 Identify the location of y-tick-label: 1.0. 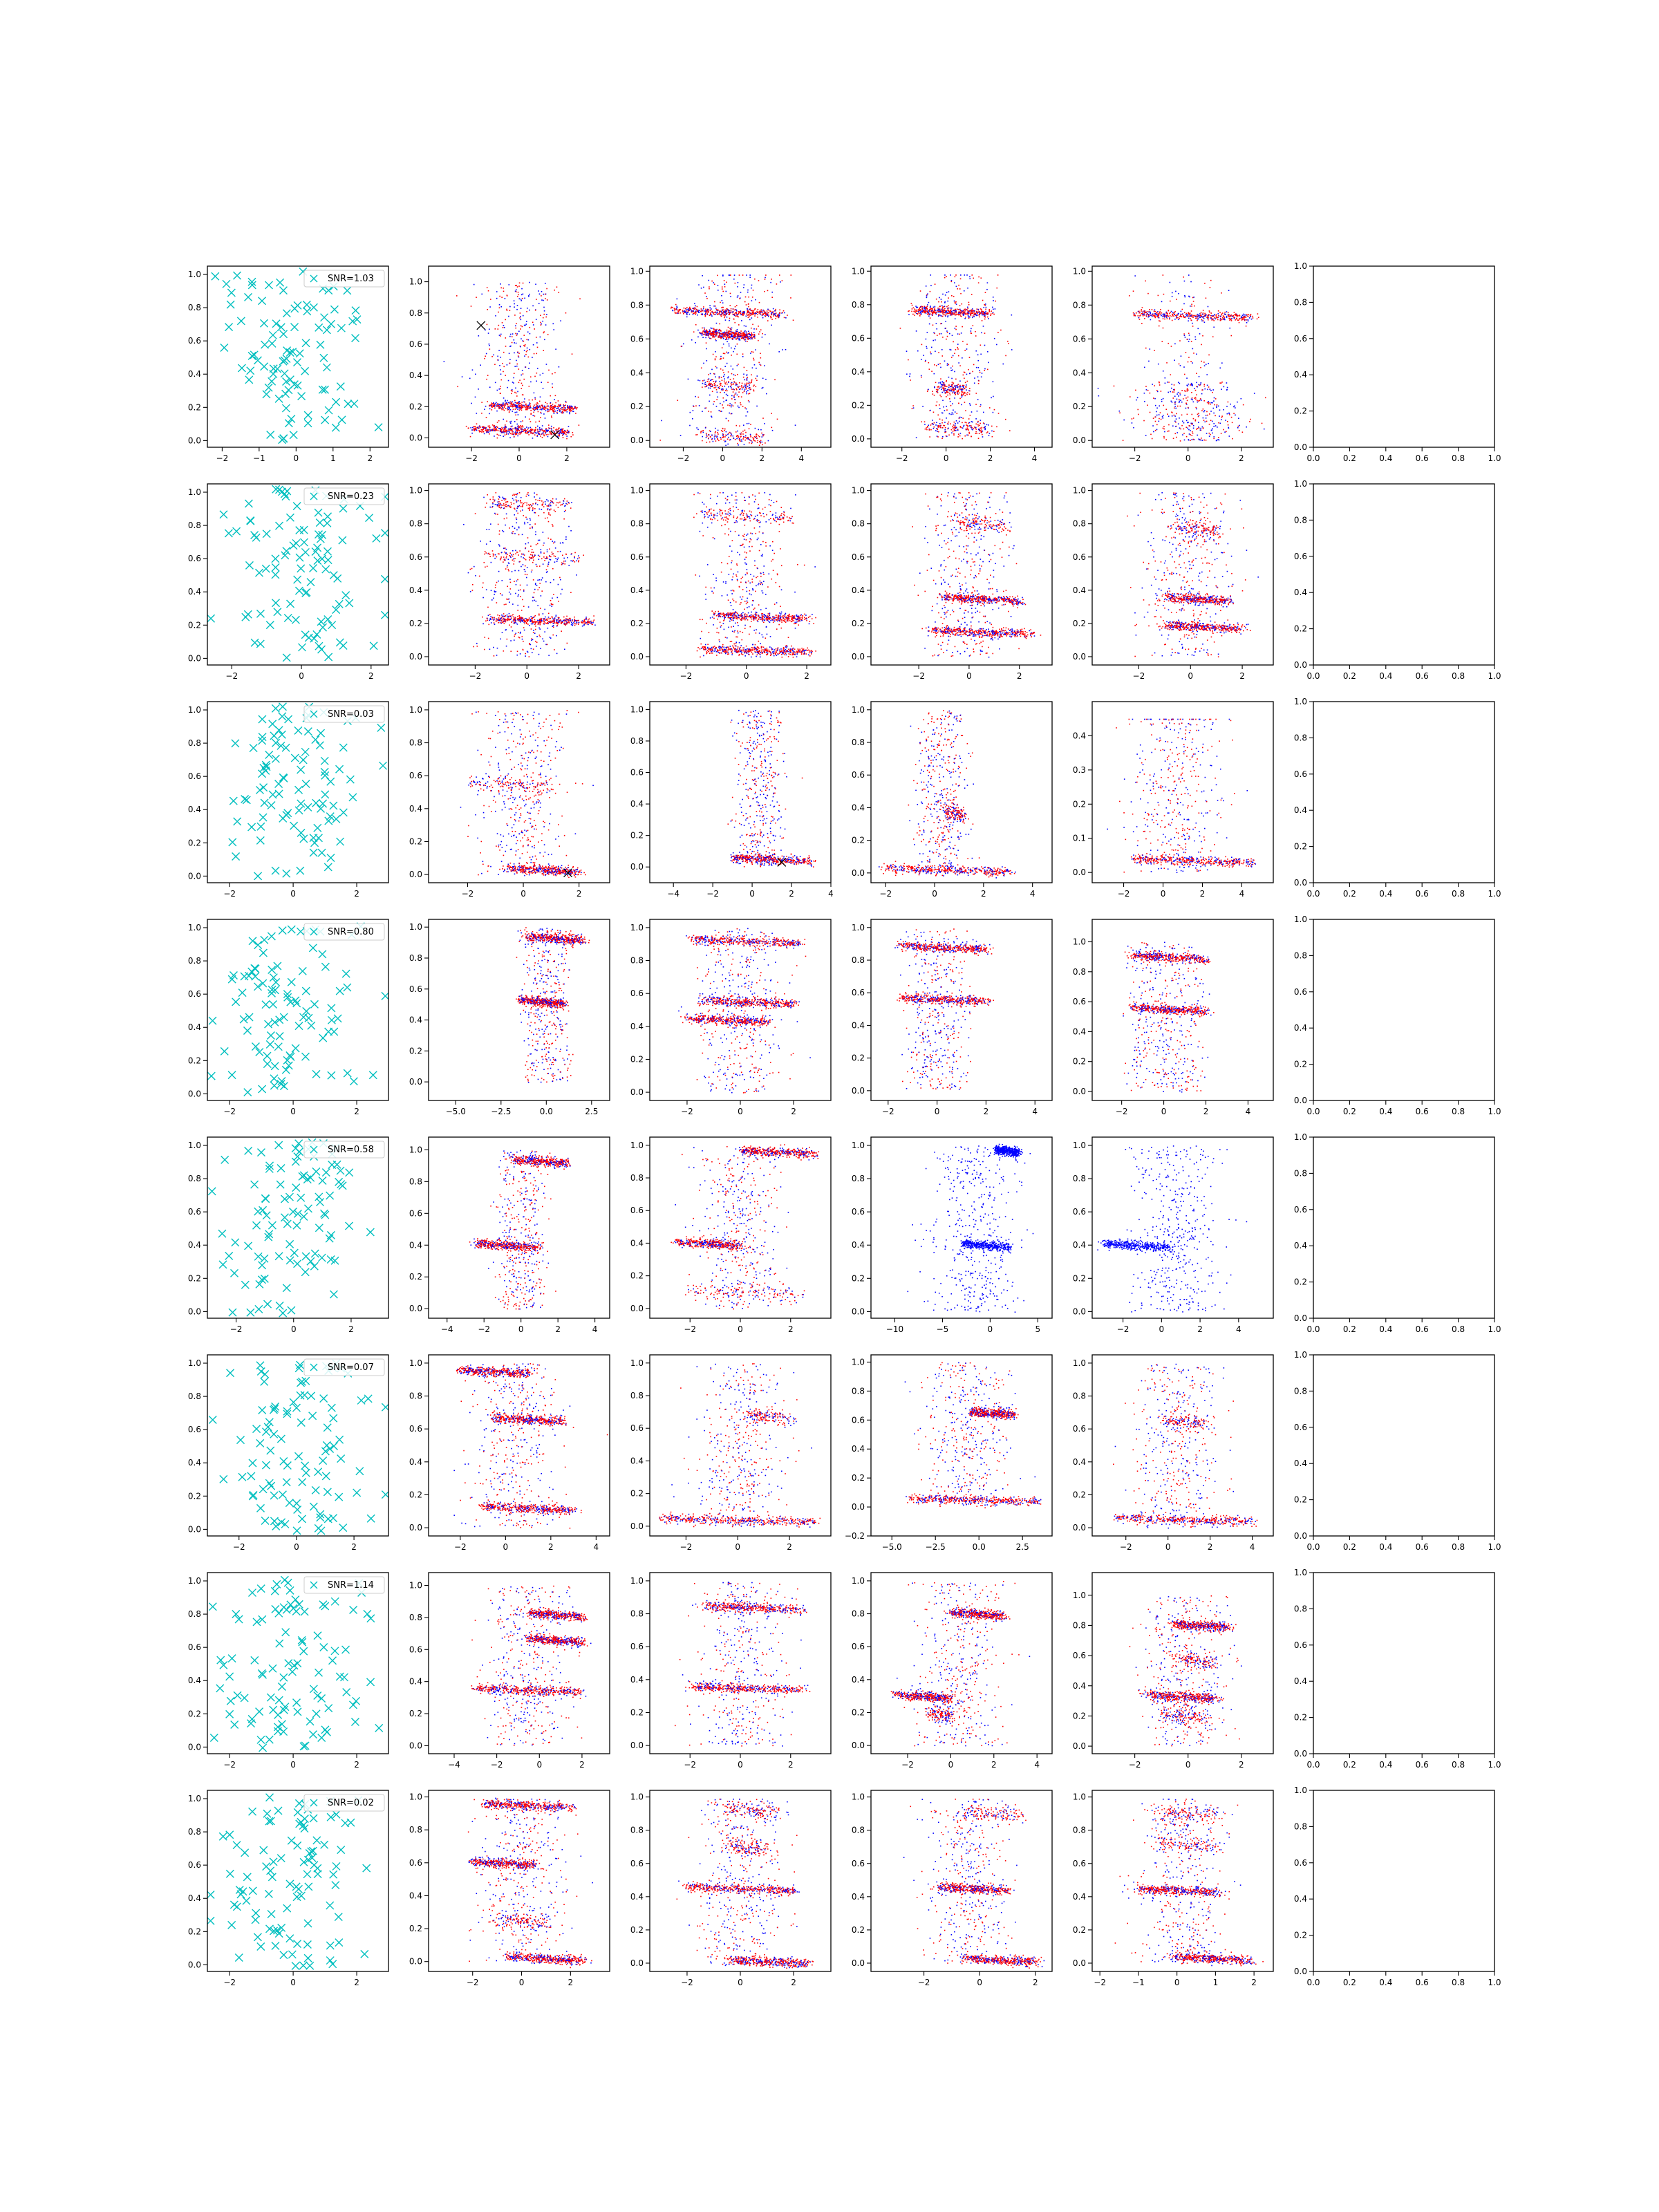
(415, 282).